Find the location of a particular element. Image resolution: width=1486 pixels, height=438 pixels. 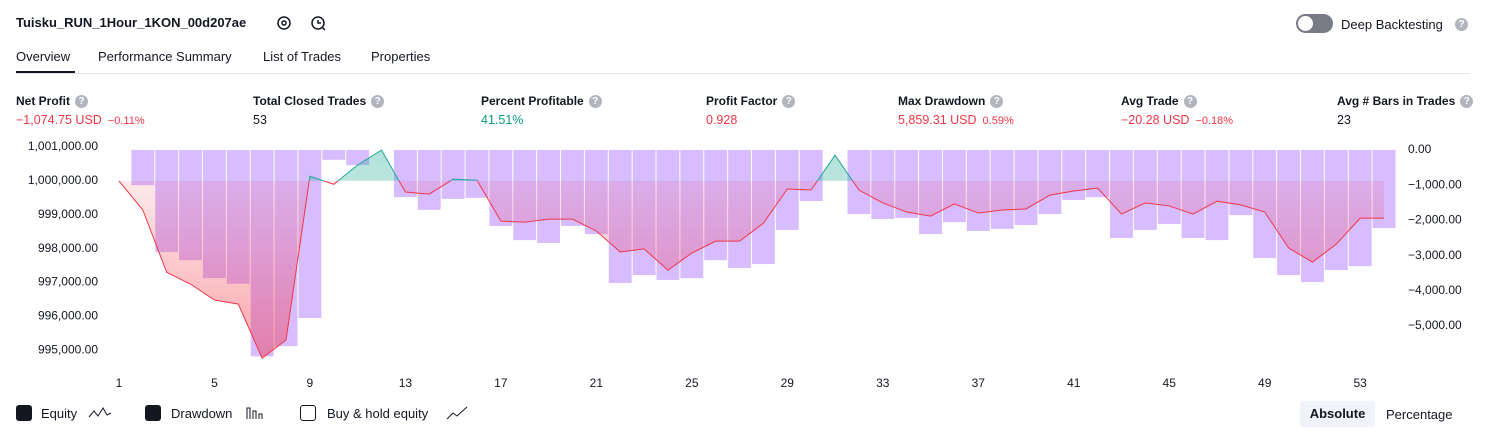

y-tick-label: 995,000.00 is located at coordinates (68, 349).